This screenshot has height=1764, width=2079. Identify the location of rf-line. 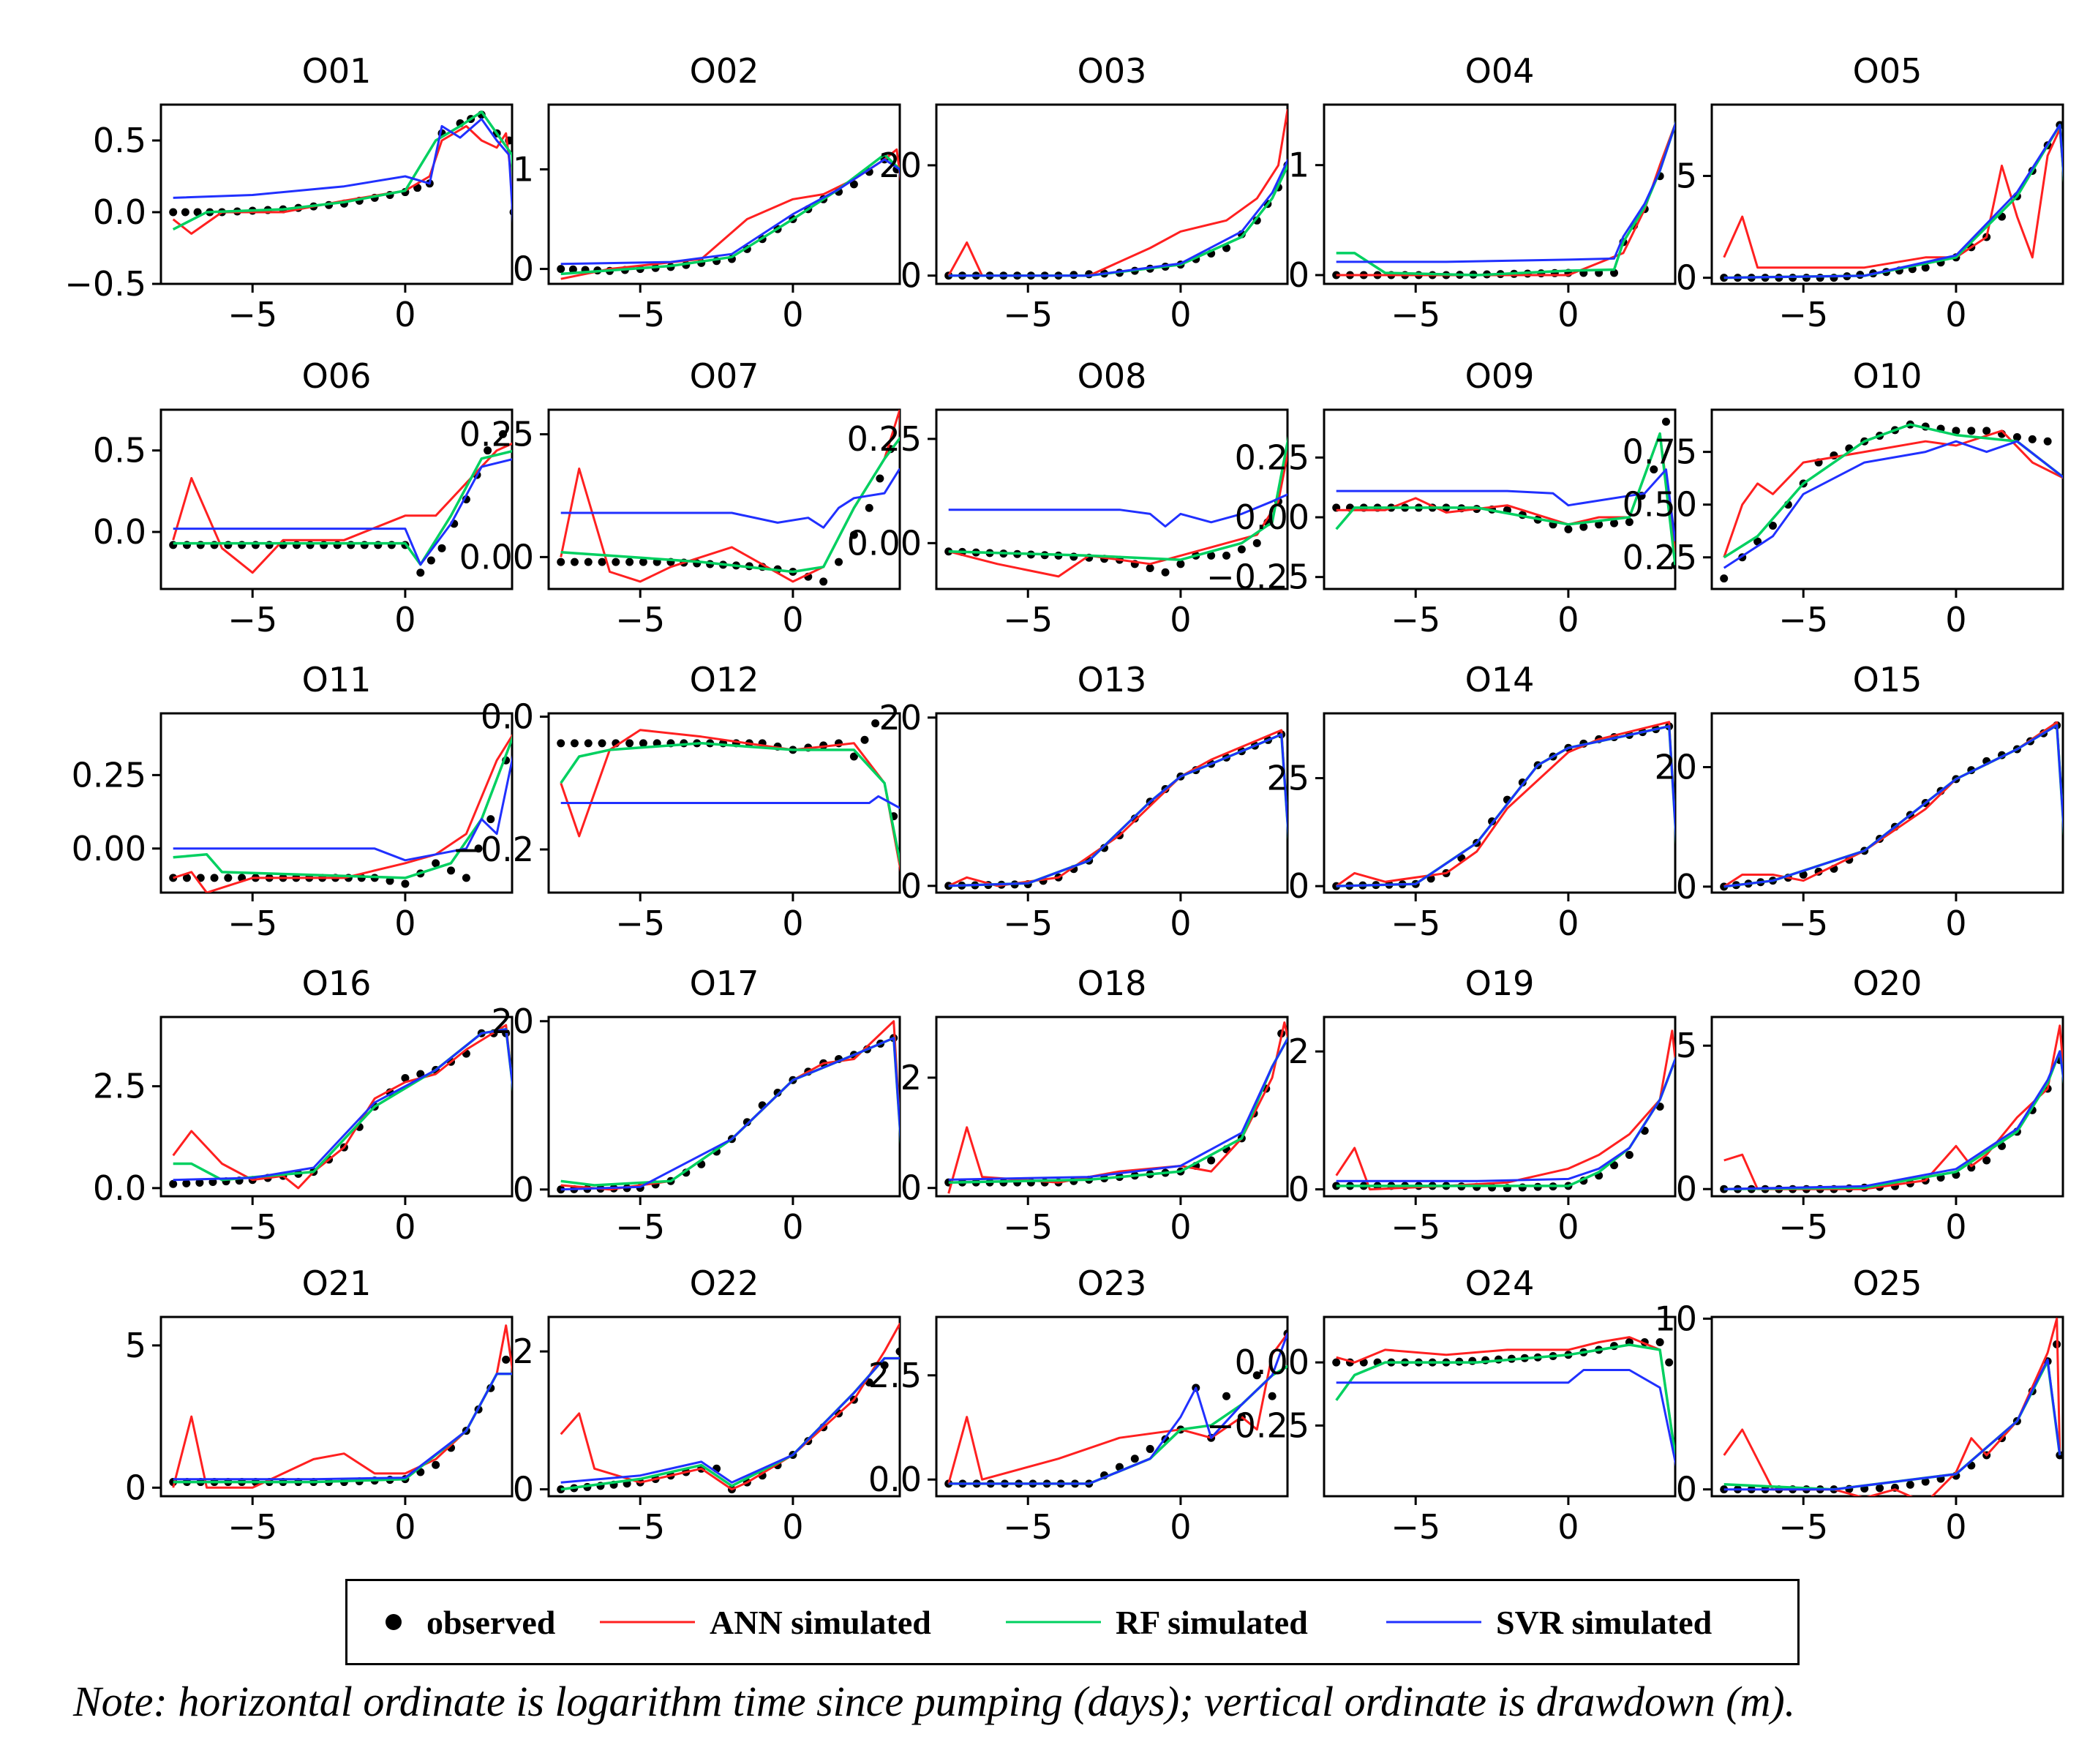
(342, 807).